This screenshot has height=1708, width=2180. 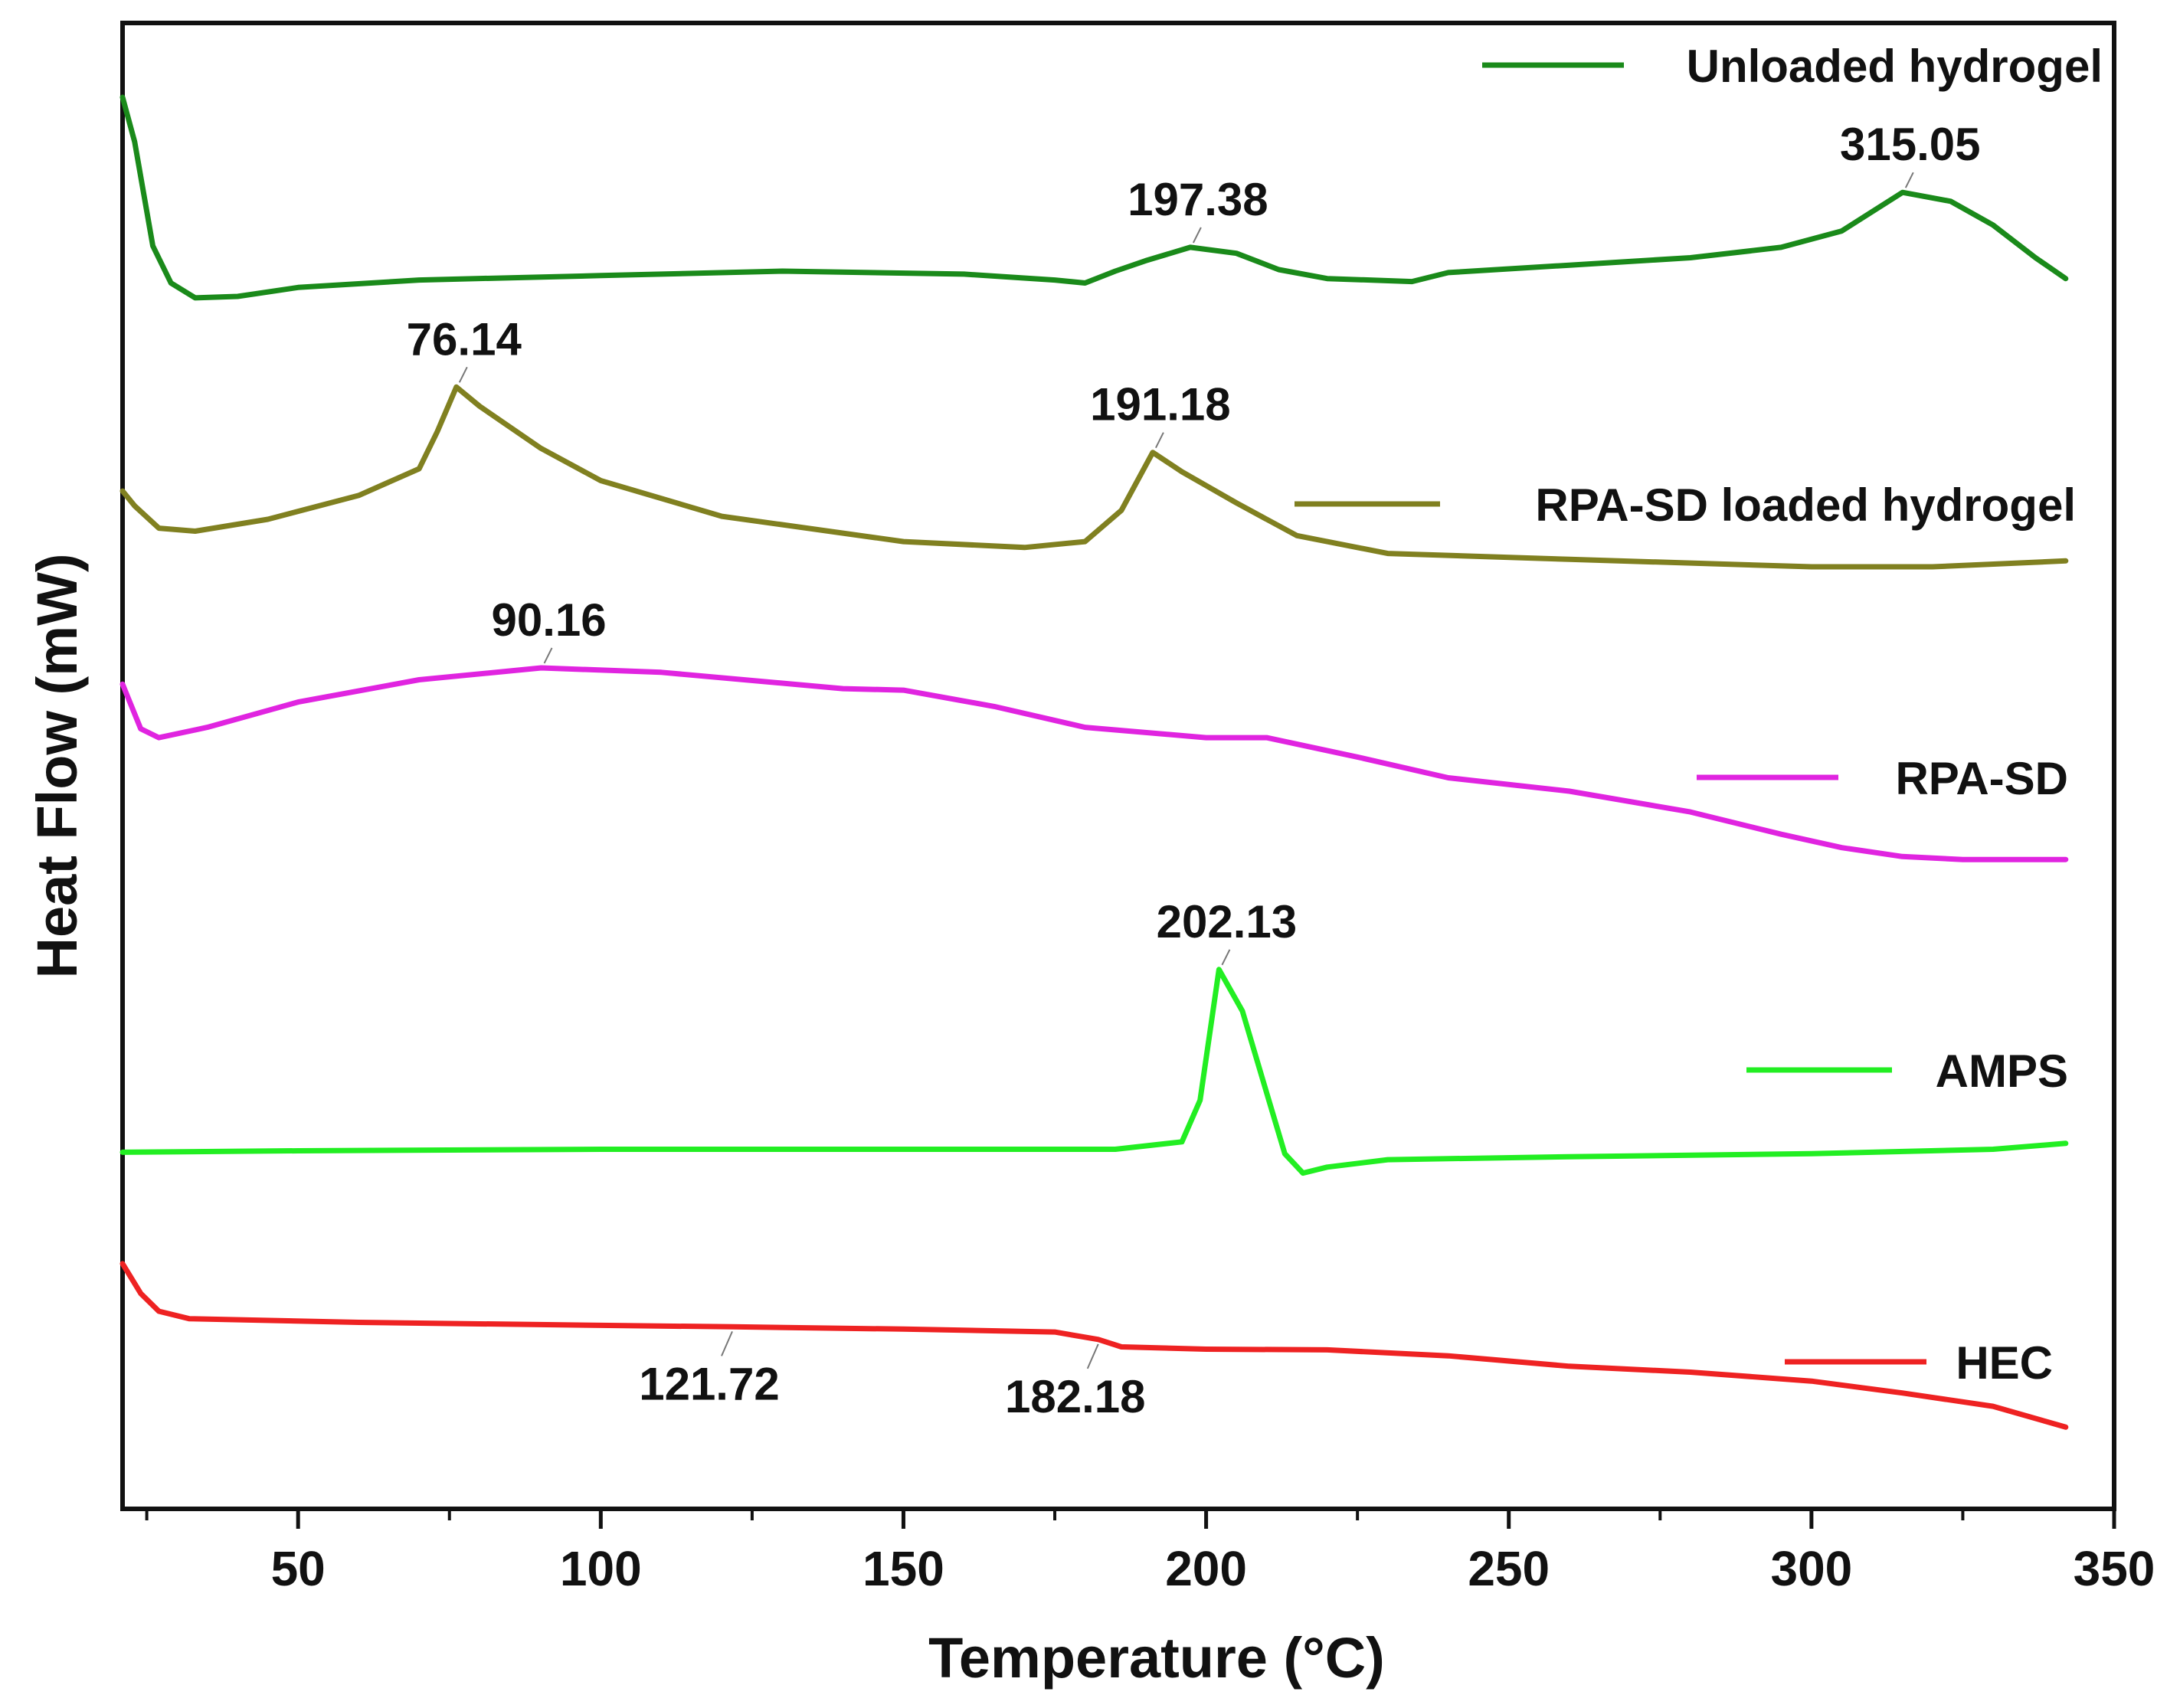 I want to click on x-tick-label: 150, so click(x=904, y=1568).